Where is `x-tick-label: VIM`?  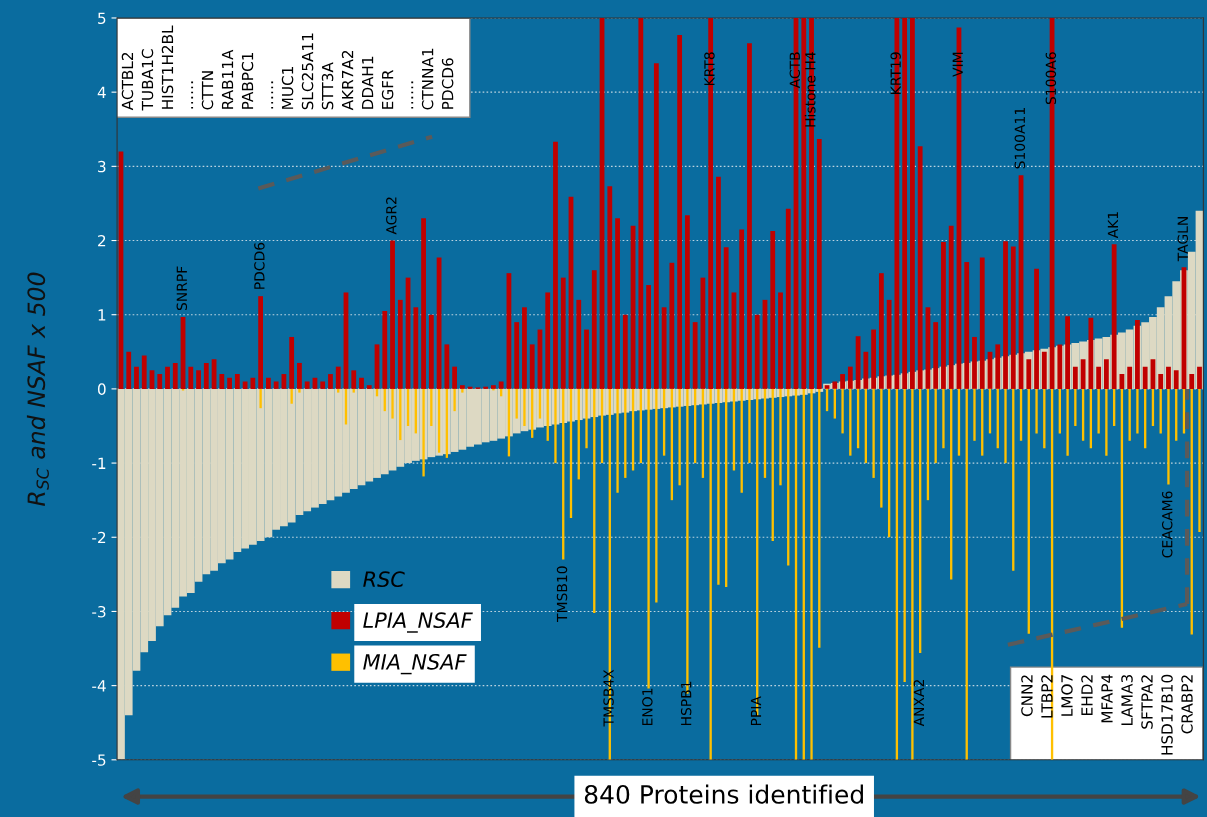
x-tick-label: VIM is located at coordinates (957, 64).